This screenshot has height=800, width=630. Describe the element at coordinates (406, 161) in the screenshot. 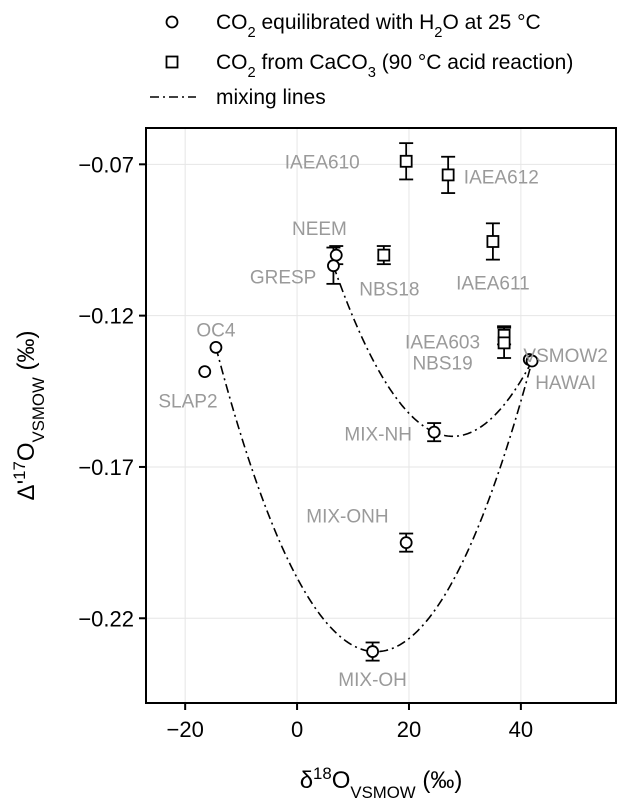

I see `point-iaea610` at that location.